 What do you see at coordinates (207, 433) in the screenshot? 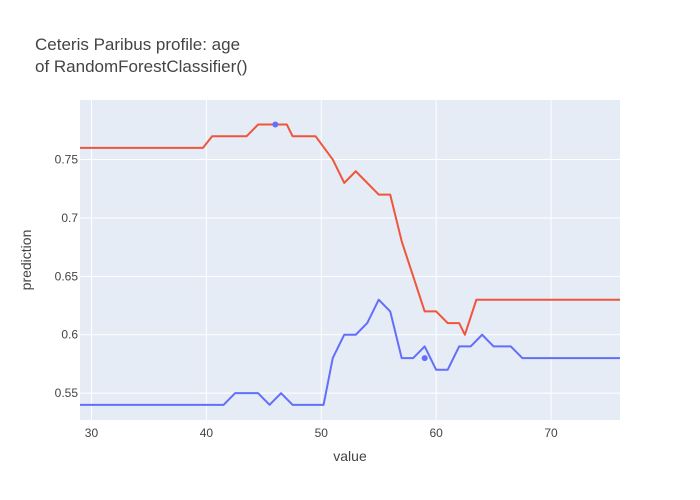
I see `x-tick-label: 40` at bounding box center [207, 433].